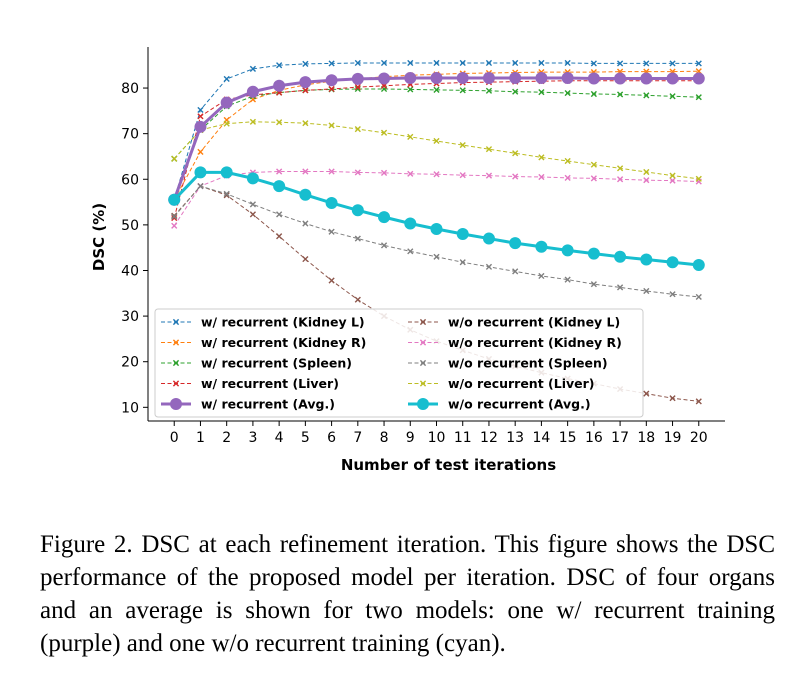  I want to click on y-tick-label: 50, so click(130, 226).